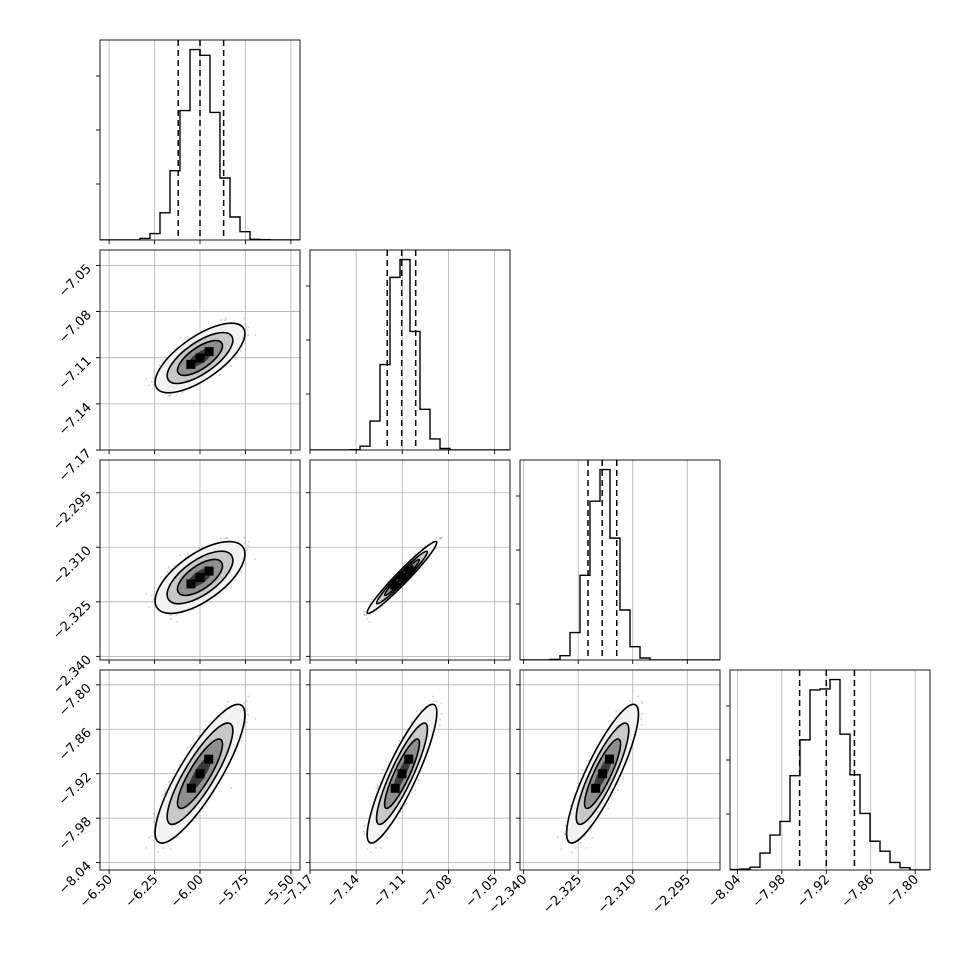 Image resolution: width=970 pixels, height=970 pixels. I want to click on scatter-panel-2-0: −2.340−2.325−2.310−2.295, so click(175, 578).